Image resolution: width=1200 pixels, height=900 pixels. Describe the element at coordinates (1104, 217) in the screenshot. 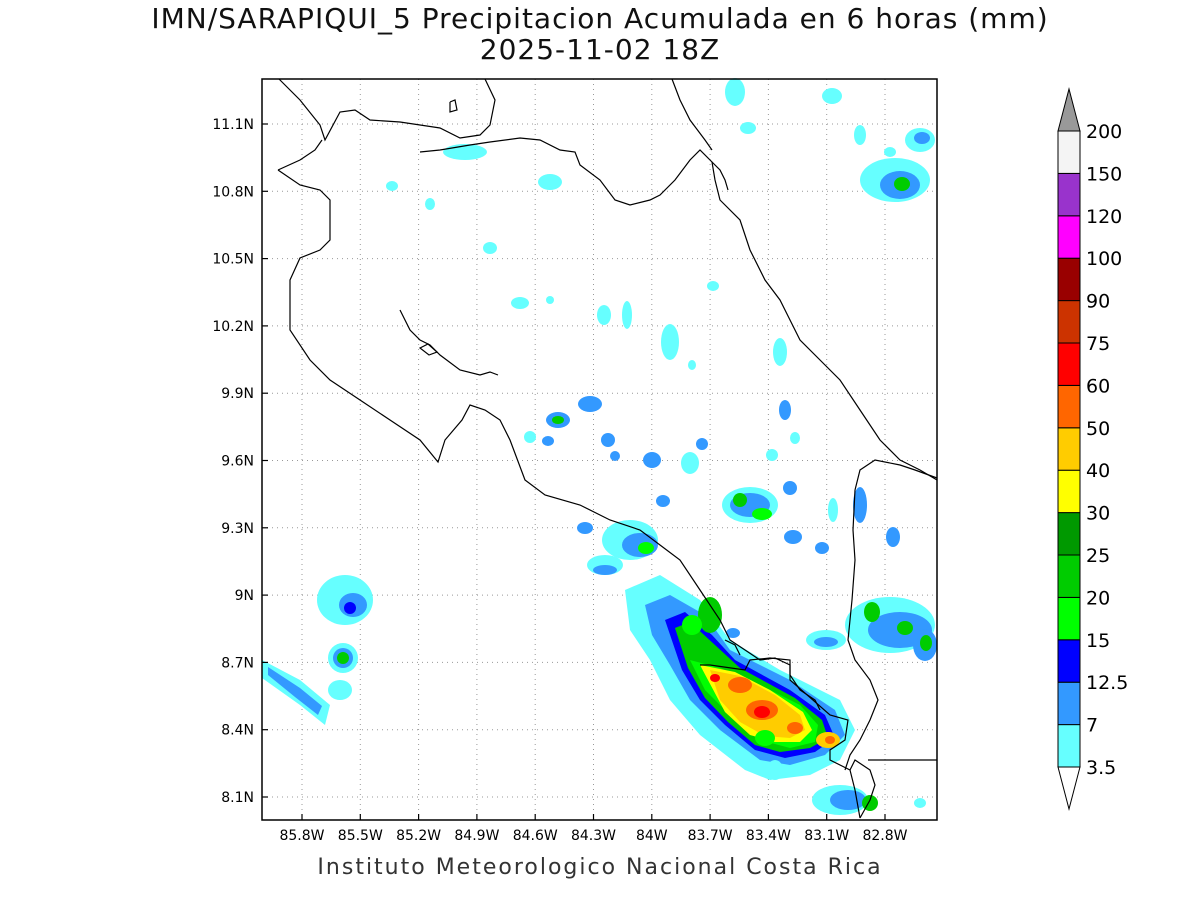

I see `legend-label: 120` at that location.